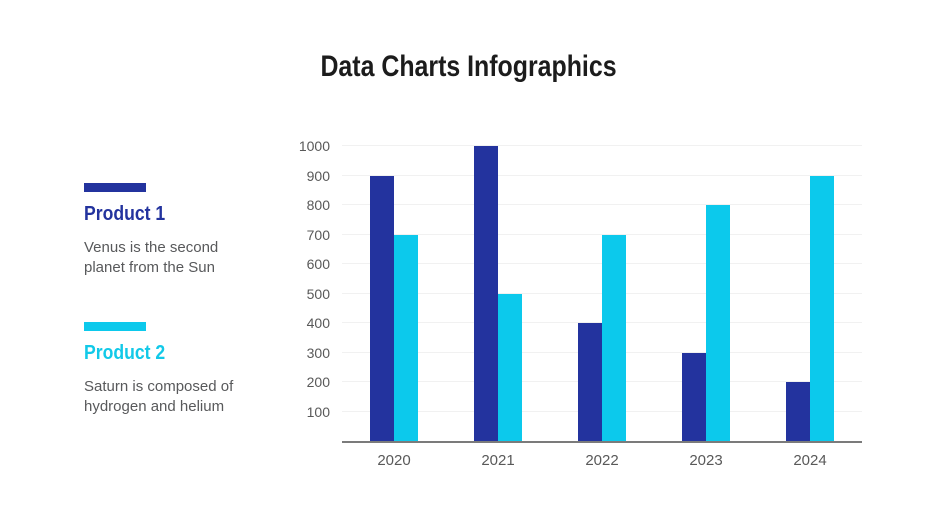  Describe the element at coordinates (318, 323) in the screenshot. I see `y-tick-label: 400` at that location.